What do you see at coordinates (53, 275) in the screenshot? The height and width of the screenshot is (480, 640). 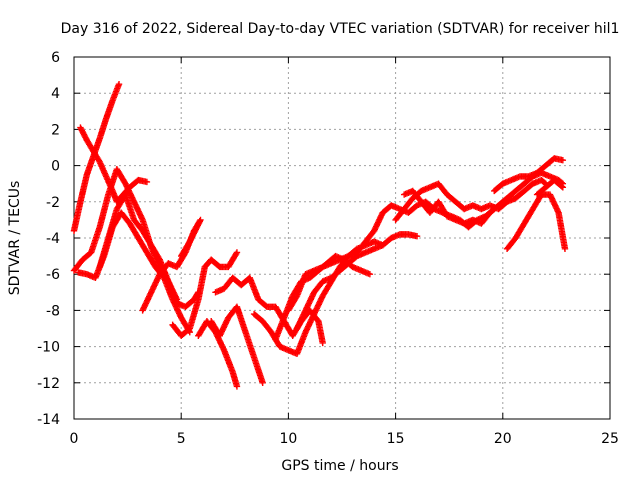 I see `y-tick-label: -6` at bounding box center [53, 275].